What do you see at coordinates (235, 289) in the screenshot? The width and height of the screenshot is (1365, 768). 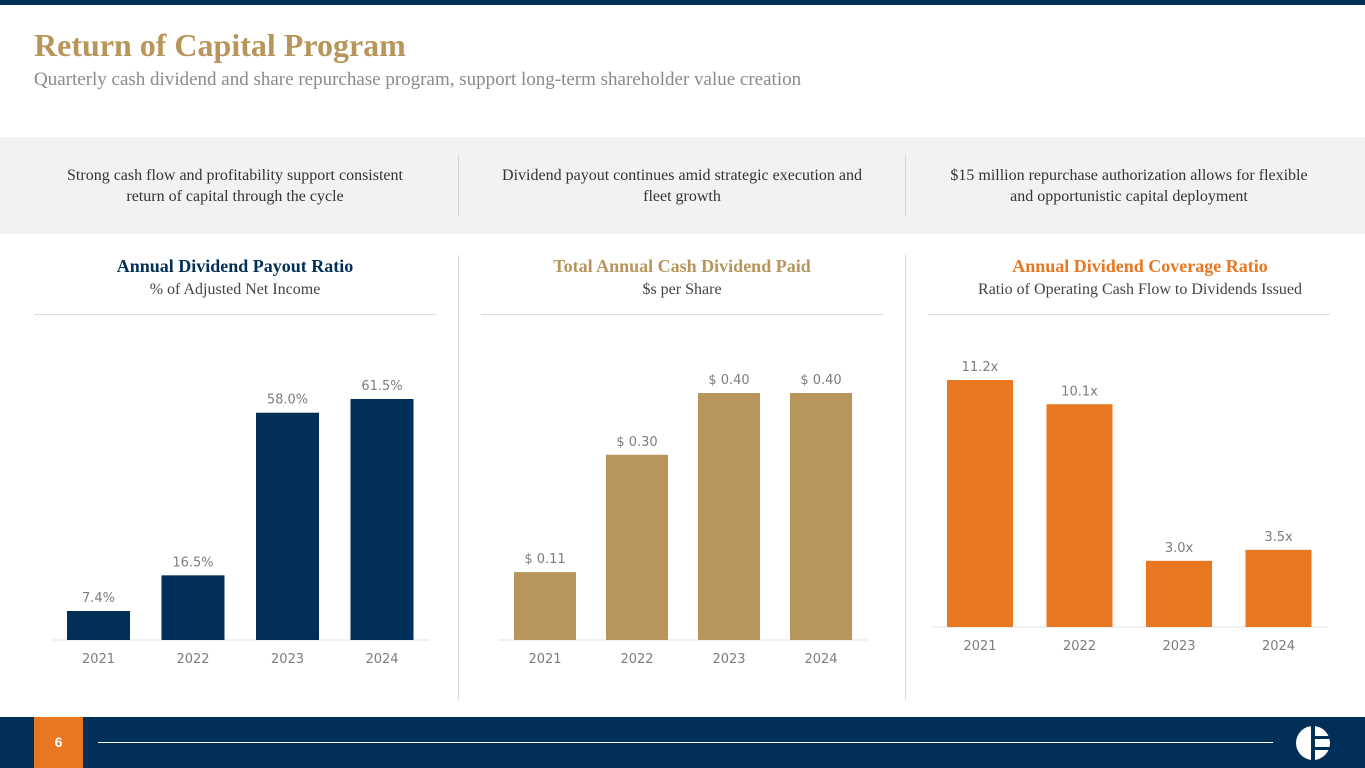 I see `chart-1-subtitle: % of Adjusted Net Income` at bounding box center [235, 289].